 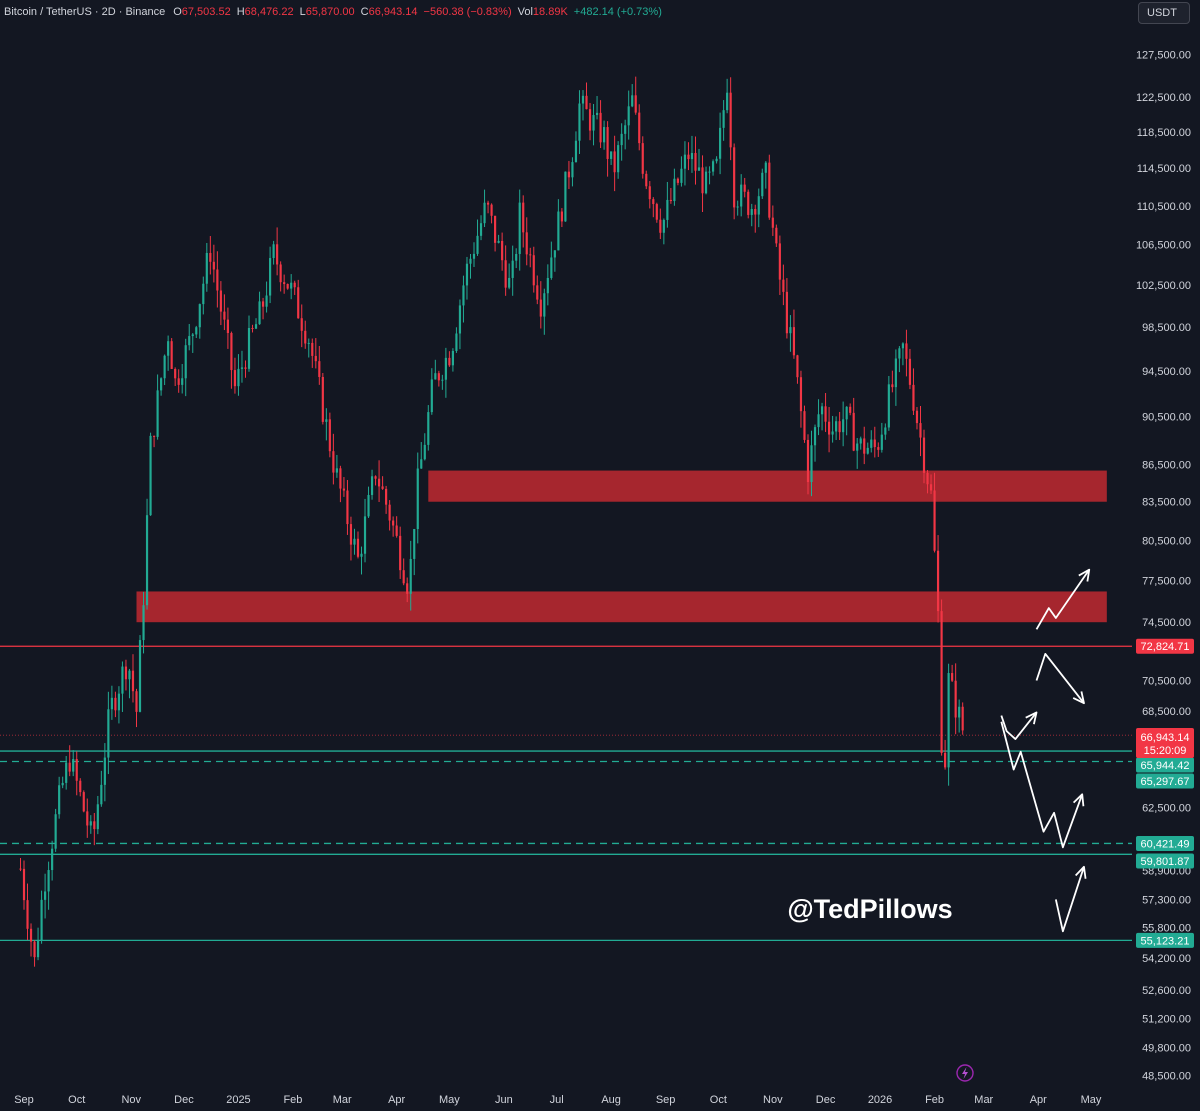 I want to click on volume-label: Vol, so click(x=525, y=12).